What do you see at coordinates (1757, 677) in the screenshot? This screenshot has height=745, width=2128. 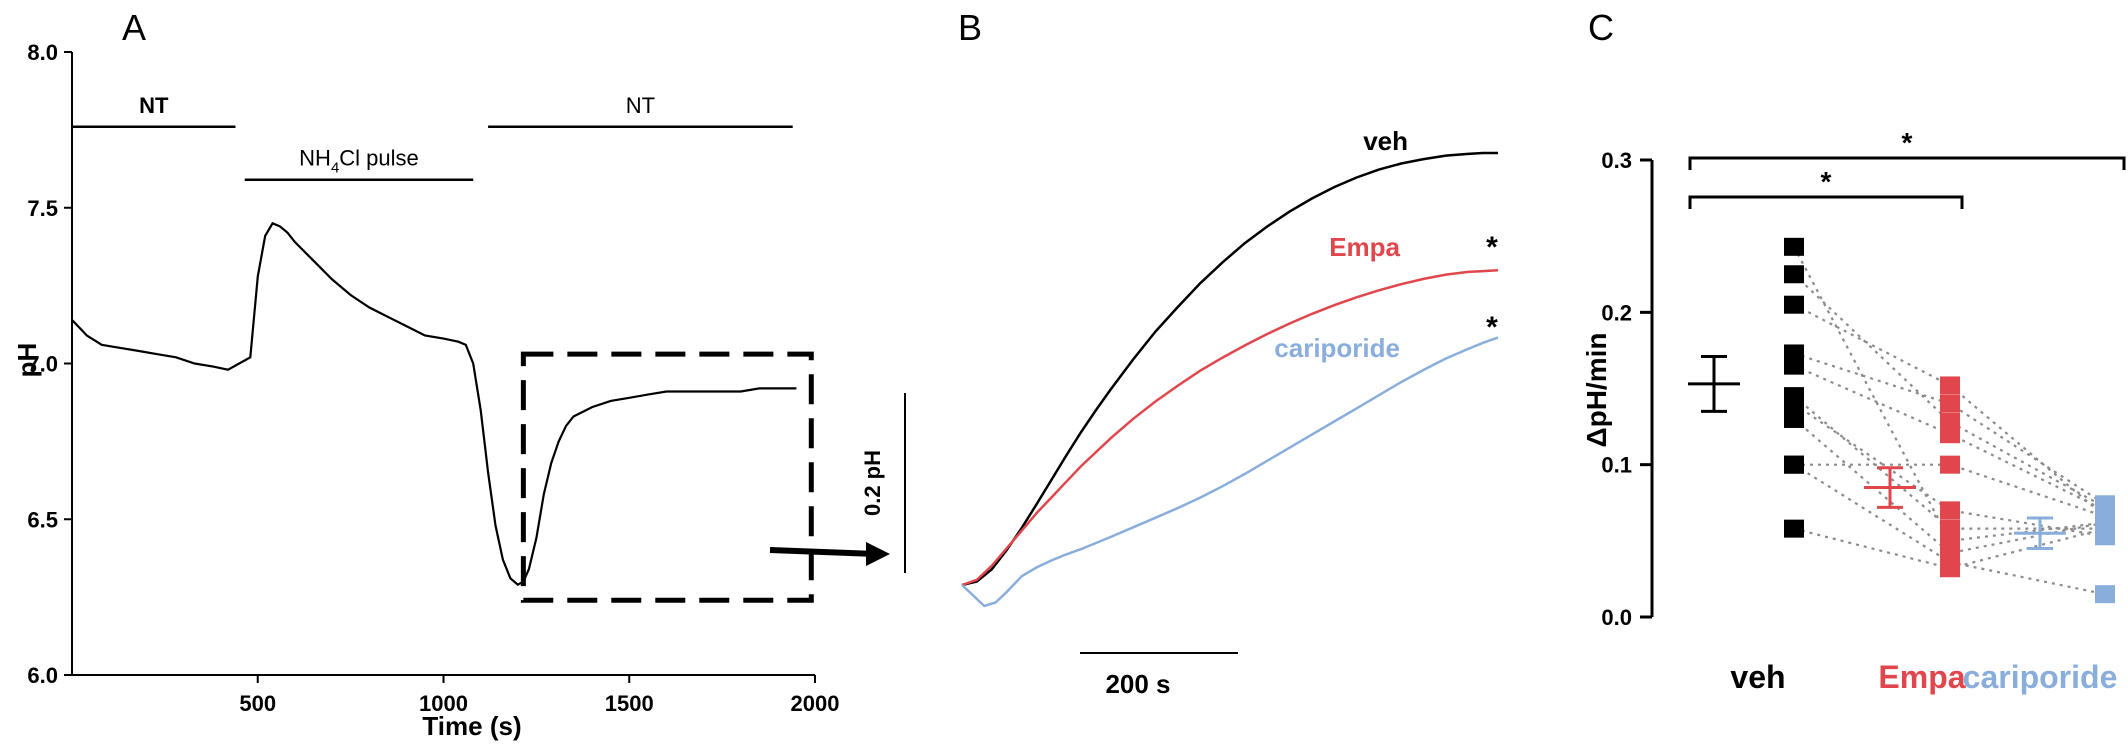 I see `panel-c-category-label: veh` at bounding box center [1757, 677].